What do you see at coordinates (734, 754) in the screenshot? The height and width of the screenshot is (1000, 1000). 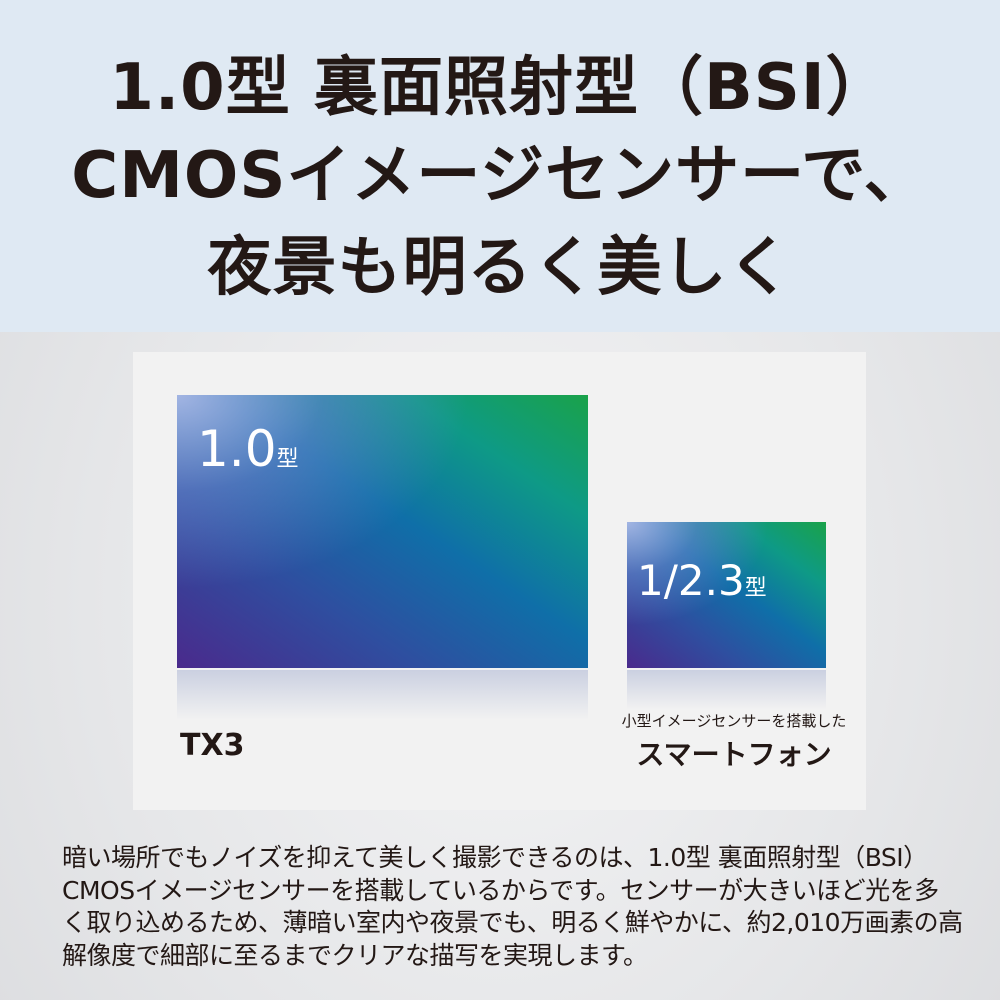 I see `small-sensor-name: スマートフォン` at bounding box center [734, 754].